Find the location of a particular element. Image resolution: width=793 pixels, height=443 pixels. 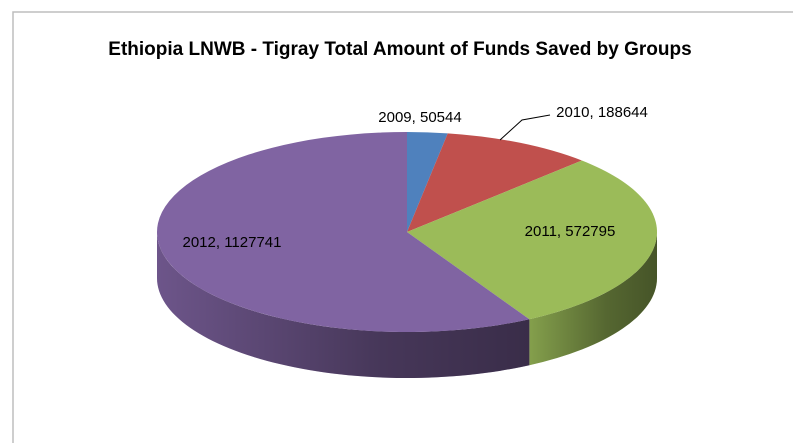

leader-line is located at coordinates (525, 127).